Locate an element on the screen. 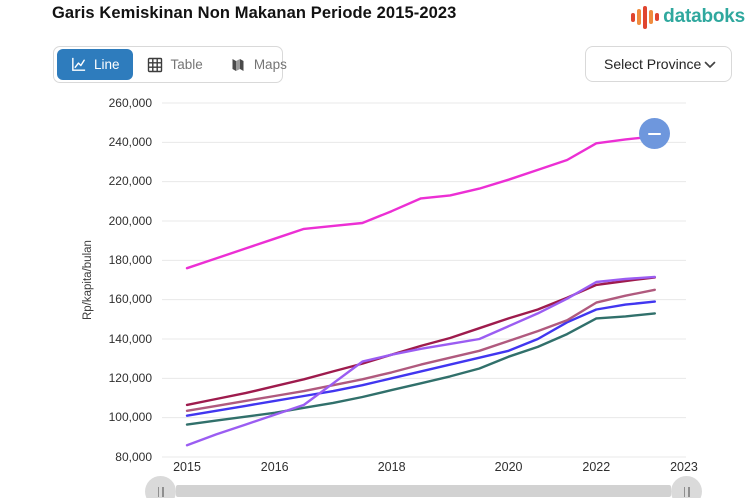 The width and height of the screenshot is (753, 498). line-chart-icon is located at coordinates (78, 64).